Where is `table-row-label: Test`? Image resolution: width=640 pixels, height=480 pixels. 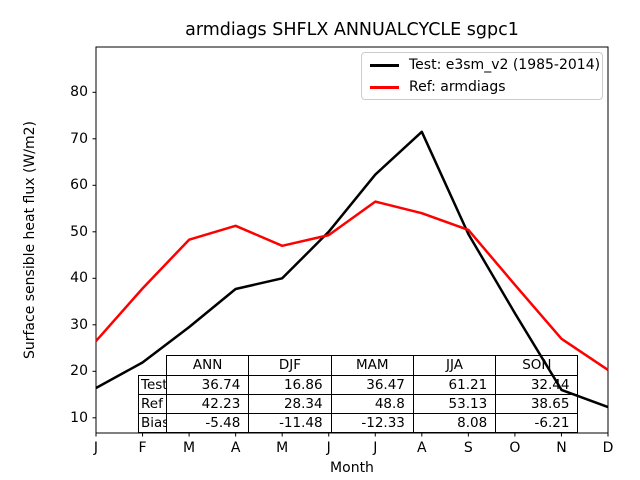 table-row-label: Test is located at coordinates (153, 384).